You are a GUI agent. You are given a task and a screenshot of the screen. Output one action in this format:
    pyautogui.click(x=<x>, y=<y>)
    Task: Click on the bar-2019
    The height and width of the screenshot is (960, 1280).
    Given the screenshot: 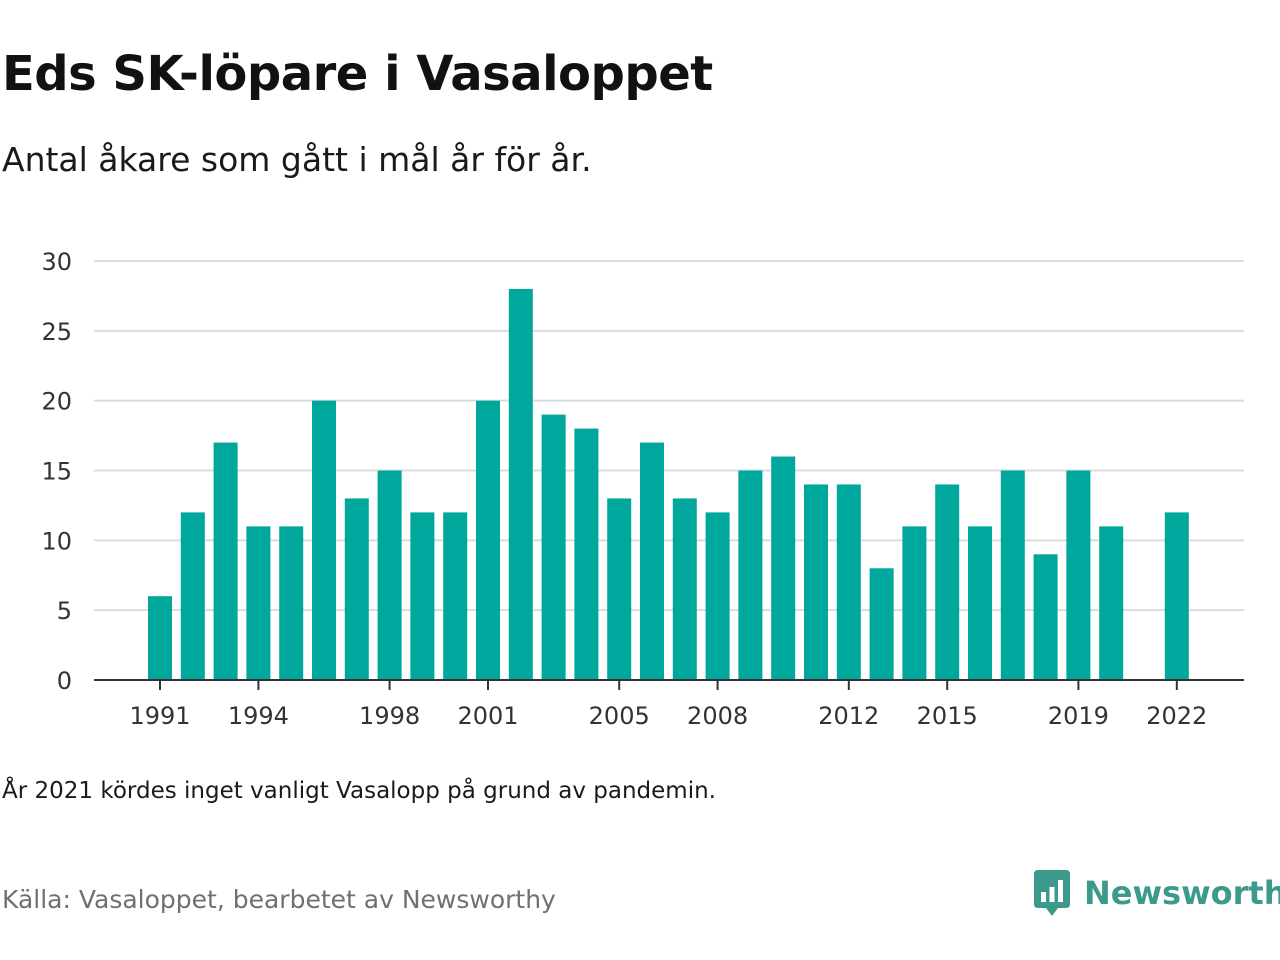 What is the action you would take?
    pyautogui.click(x=1078, y=575)
    